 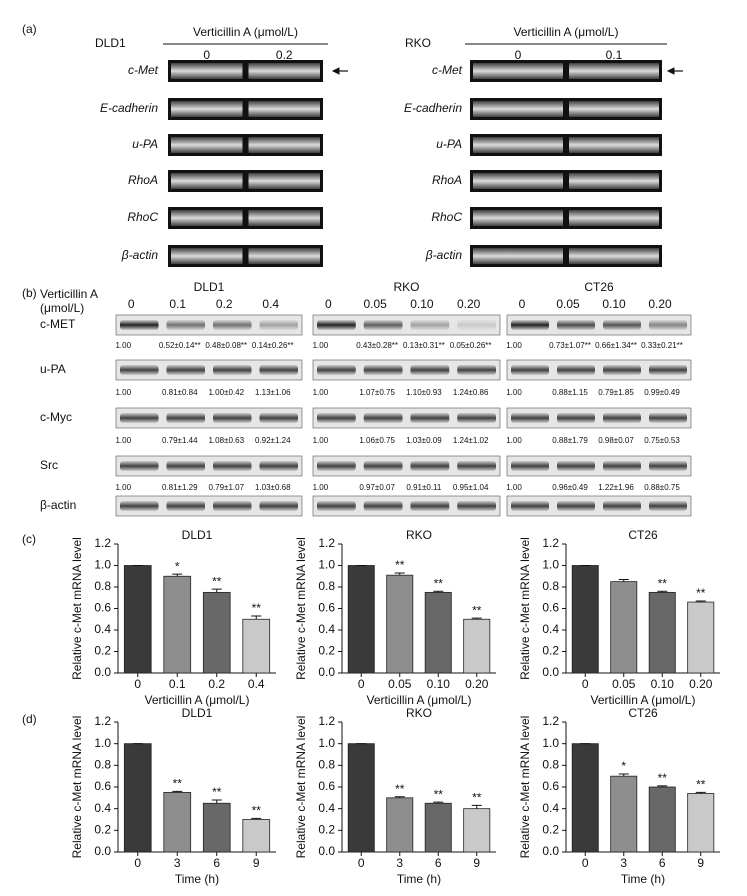 I want to click on dose-label: 0, so click(x=206, y=55).